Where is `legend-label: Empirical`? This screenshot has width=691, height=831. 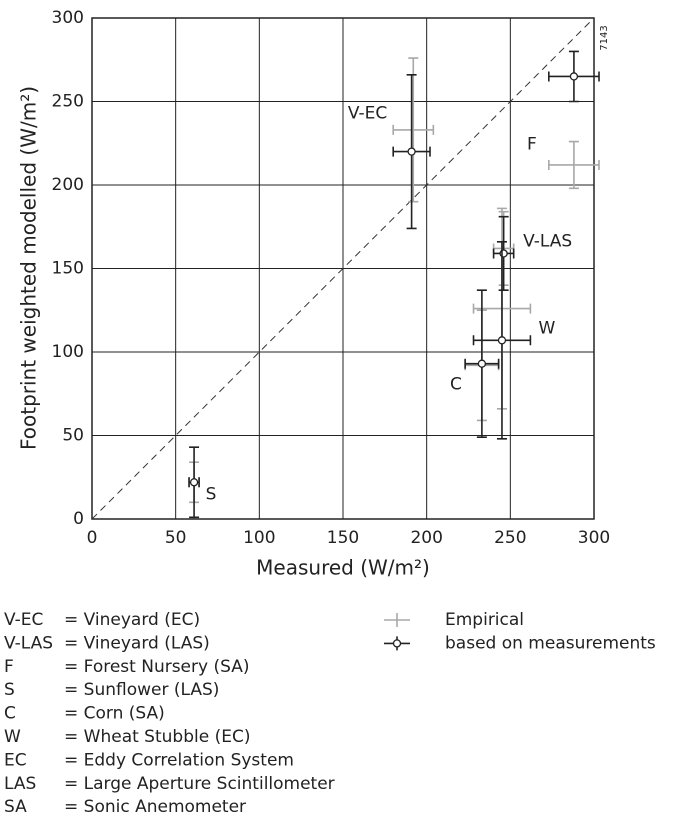 legend-label: Empirical is located at coordinates (484, 620).